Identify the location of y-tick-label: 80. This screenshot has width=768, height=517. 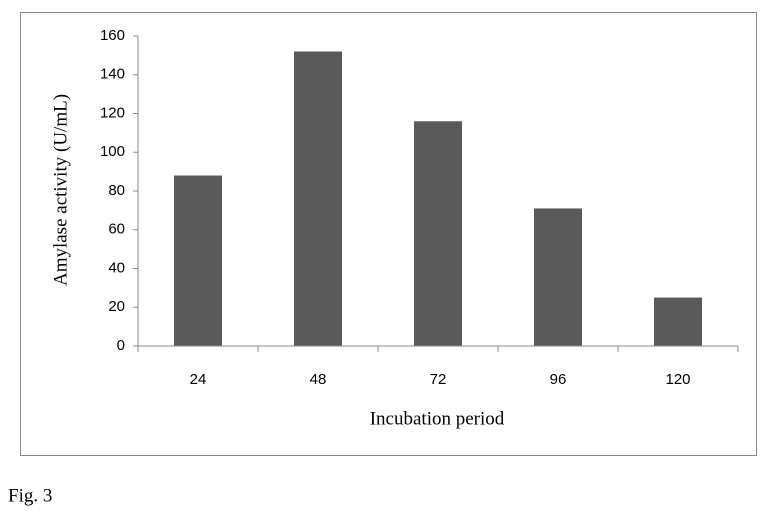
(116, 190).